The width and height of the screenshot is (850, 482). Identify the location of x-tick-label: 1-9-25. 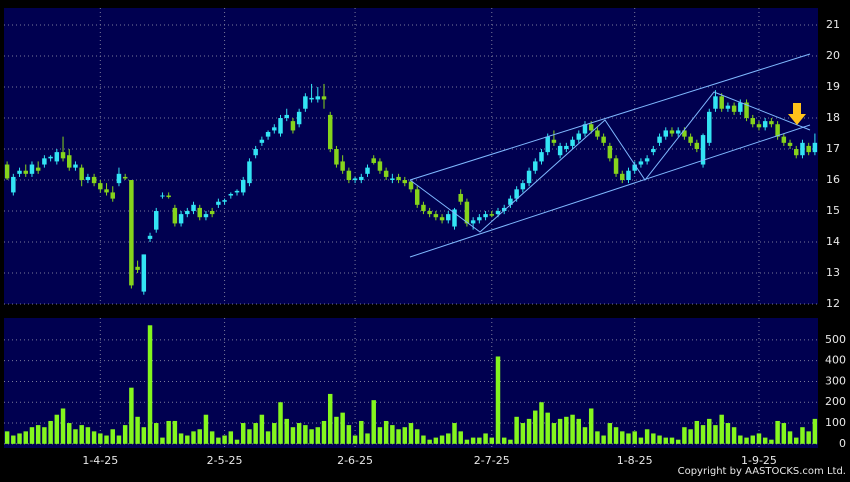
(759, 460).